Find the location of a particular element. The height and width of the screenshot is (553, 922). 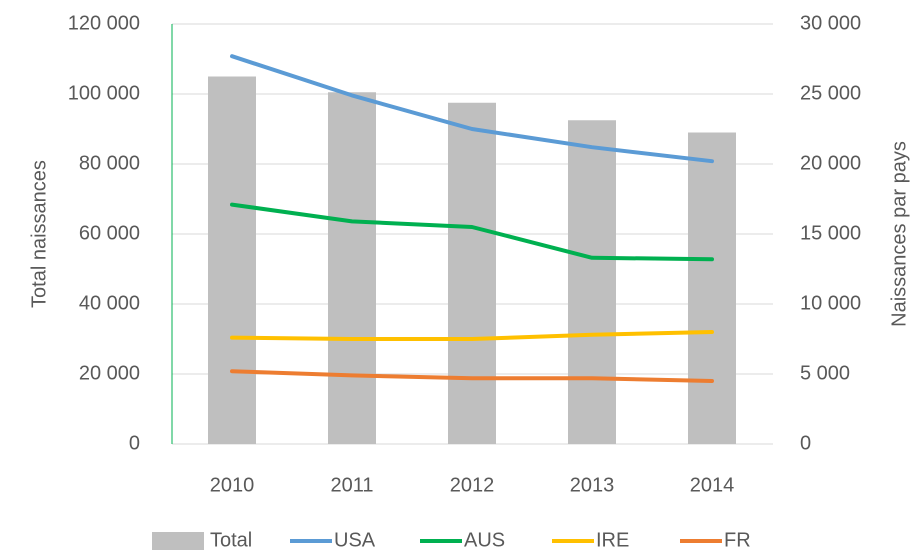

y2-tick-label: 0 is located at coordinates (805, 443).